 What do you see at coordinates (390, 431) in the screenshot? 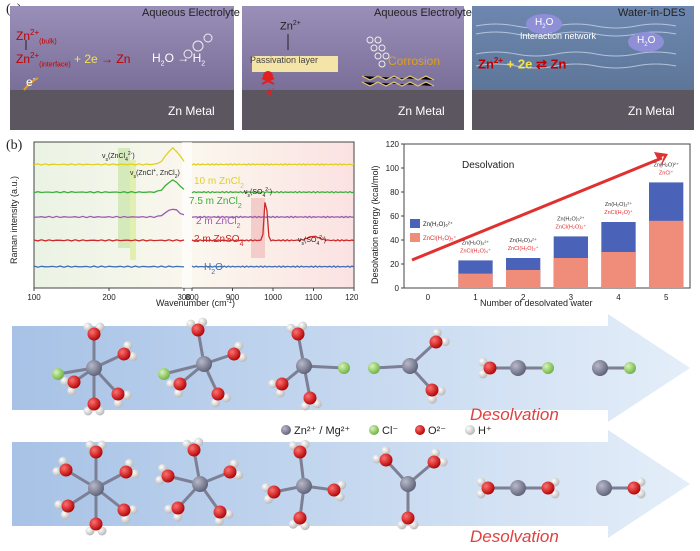
I see `legend-atom-label: Cl⁻` at bounding box center [390, 431].